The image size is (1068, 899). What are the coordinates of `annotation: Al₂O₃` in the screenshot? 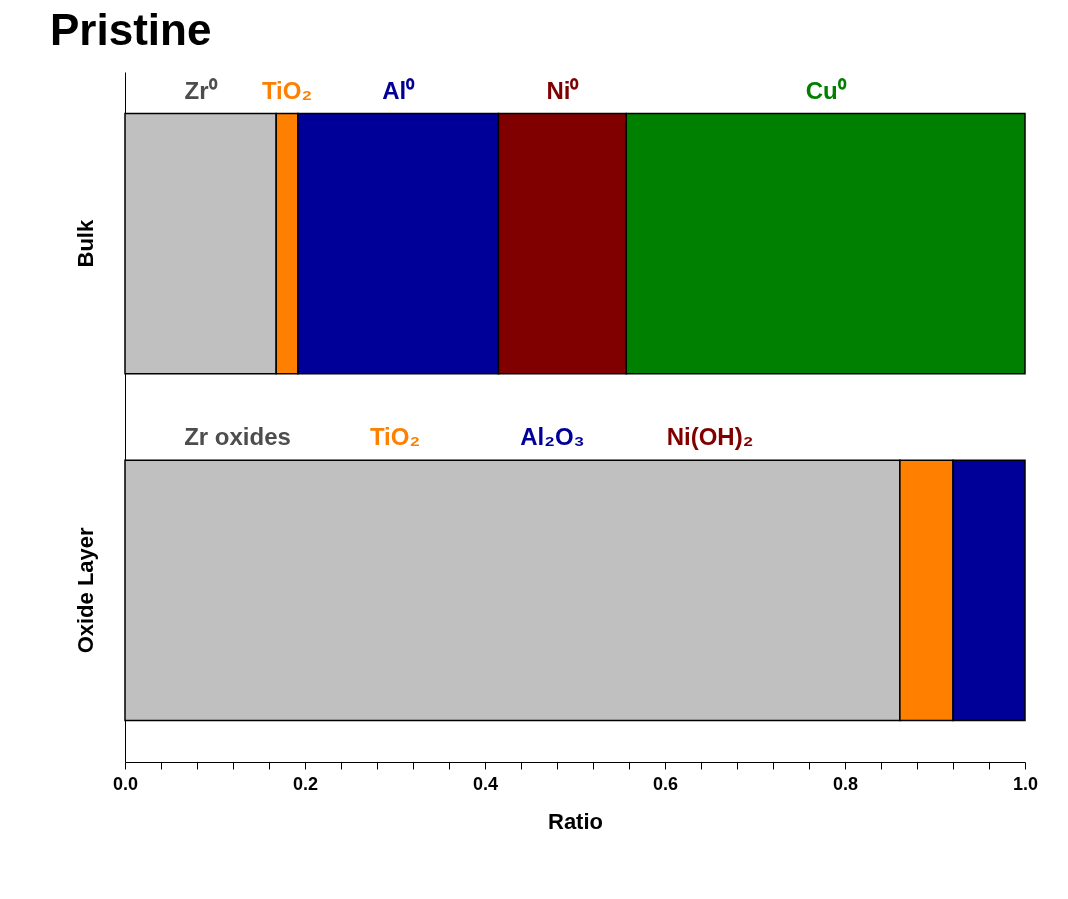 It's located at (552, 437).